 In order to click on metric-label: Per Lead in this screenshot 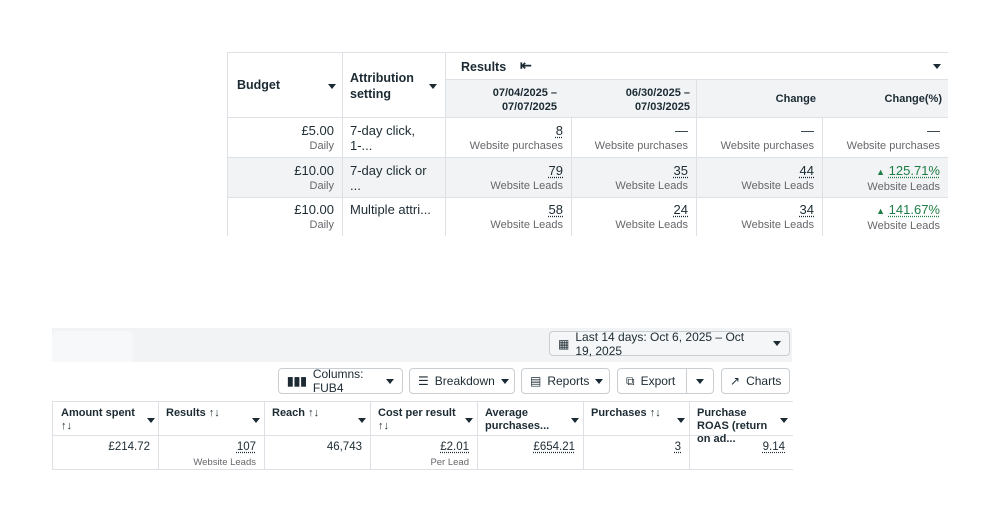, I will do `click(449, 462)`.